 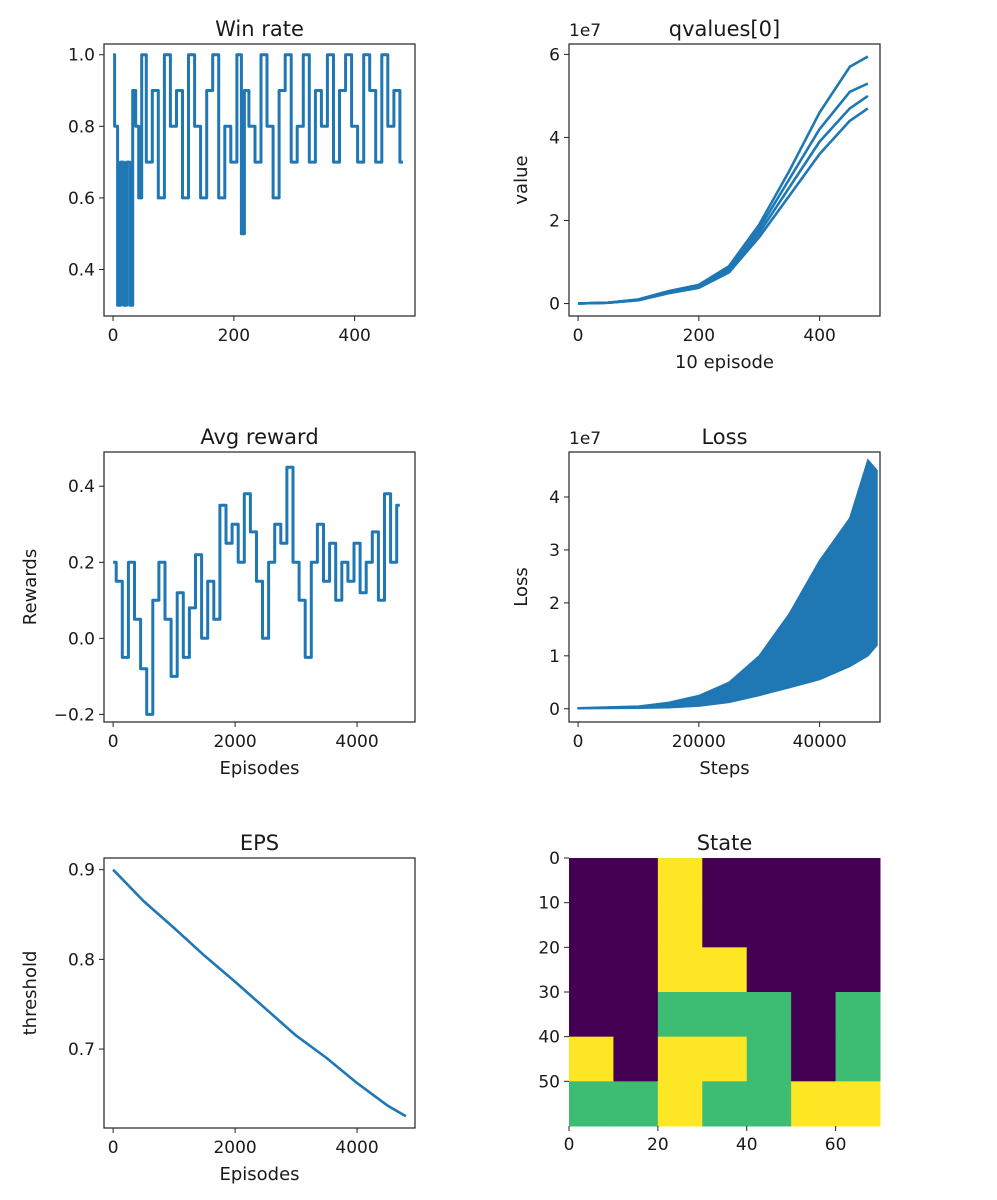 What do you see at coordinates (554, 657) in the screenshot?
I see `y-tick-label: 1` at bounding box center [554, 657].